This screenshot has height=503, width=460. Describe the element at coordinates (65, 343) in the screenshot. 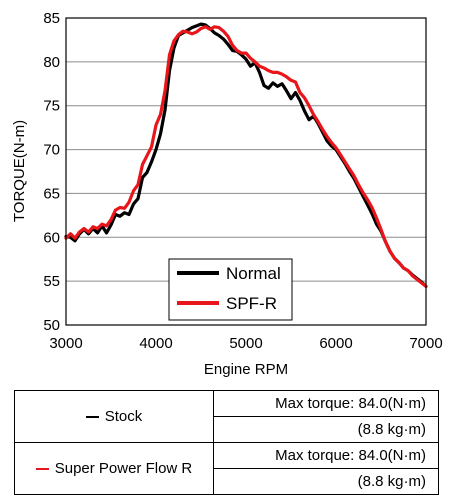

I see `x-tick-label: 3000` at that location.